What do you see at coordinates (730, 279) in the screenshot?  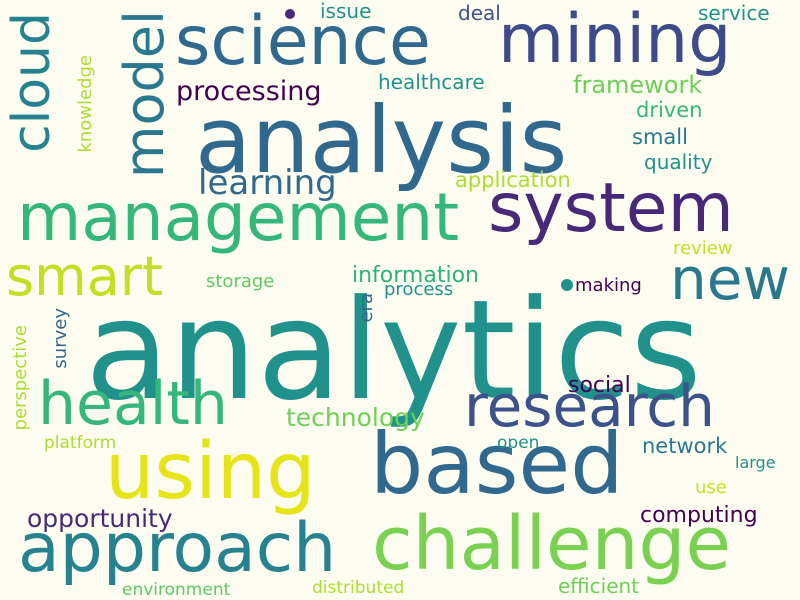 I see `word-new: new` at bounding box center [730, 279].